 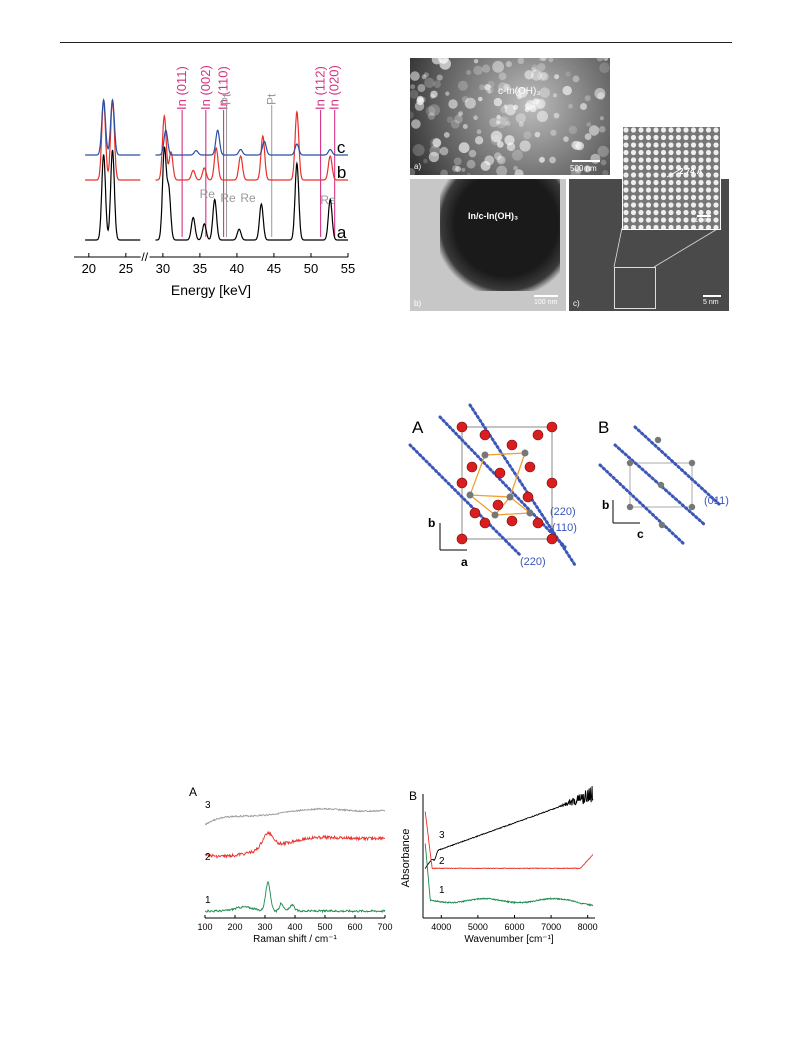 I want to click on x-tick-label: 30, so click(x=163, y=268).